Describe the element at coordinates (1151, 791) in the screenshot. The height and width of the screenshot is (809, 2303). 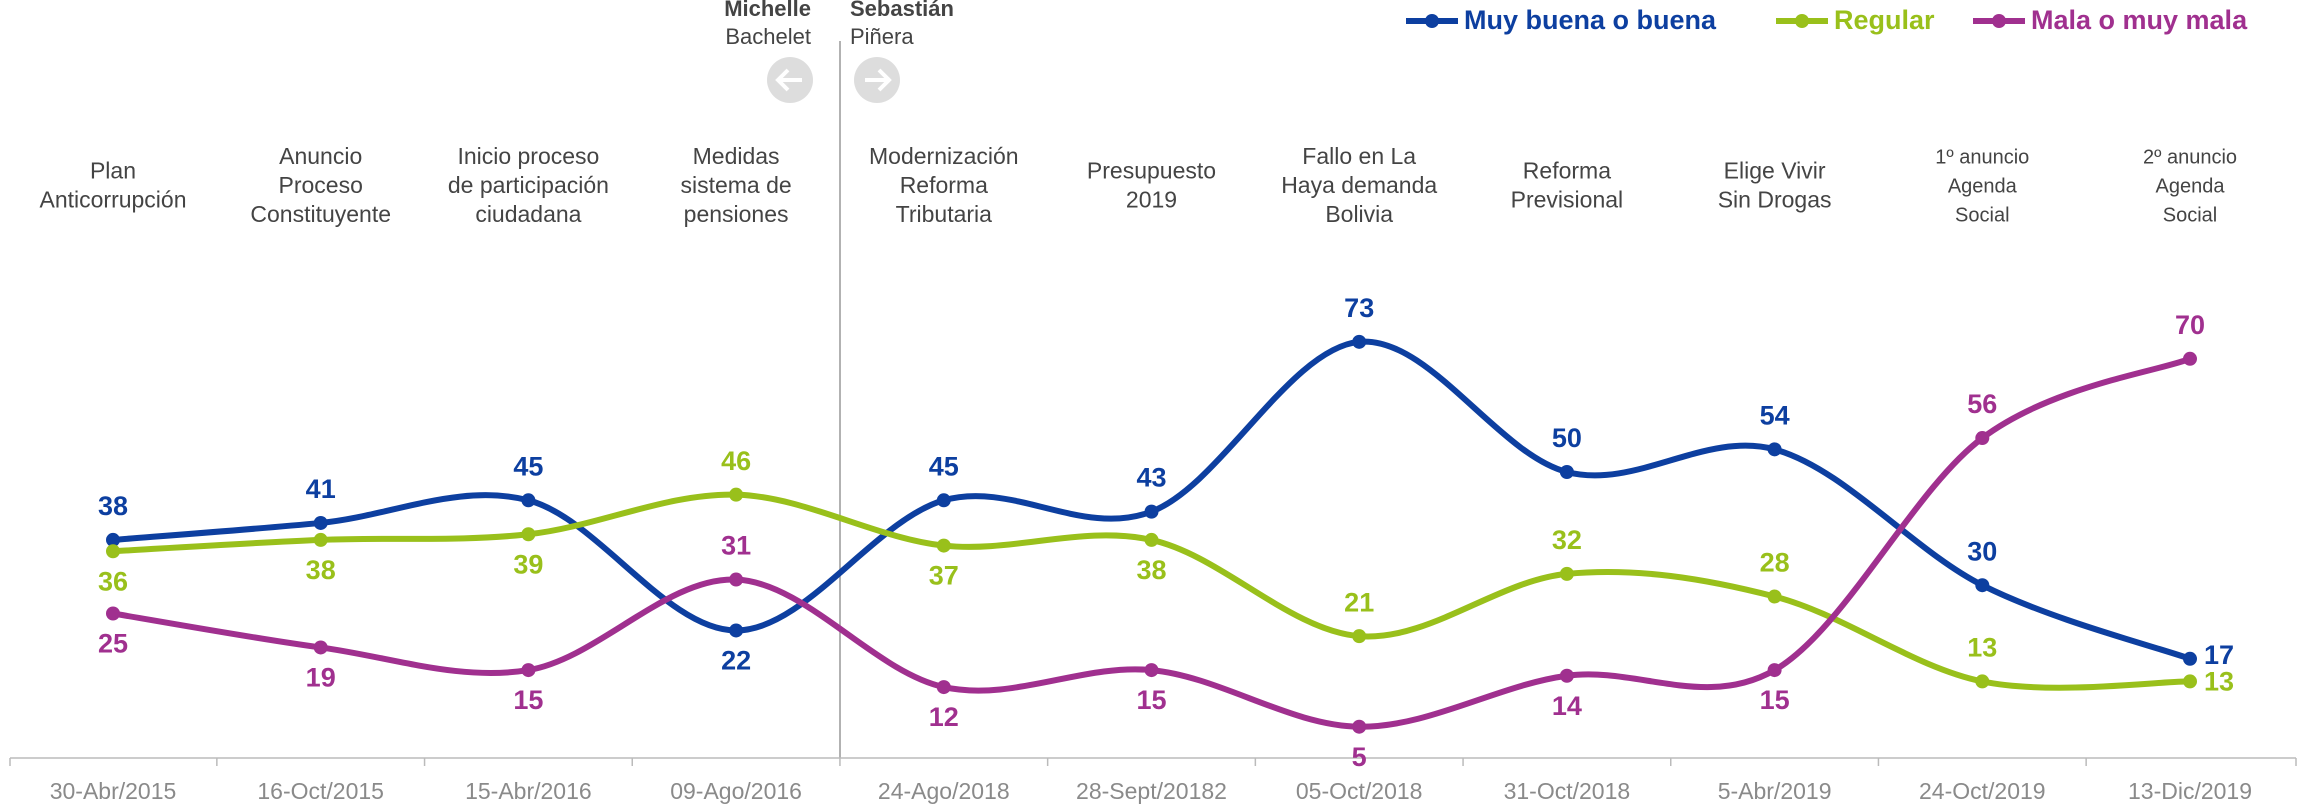
I see `x-tick-label: 28-Sept/20182` at that location.